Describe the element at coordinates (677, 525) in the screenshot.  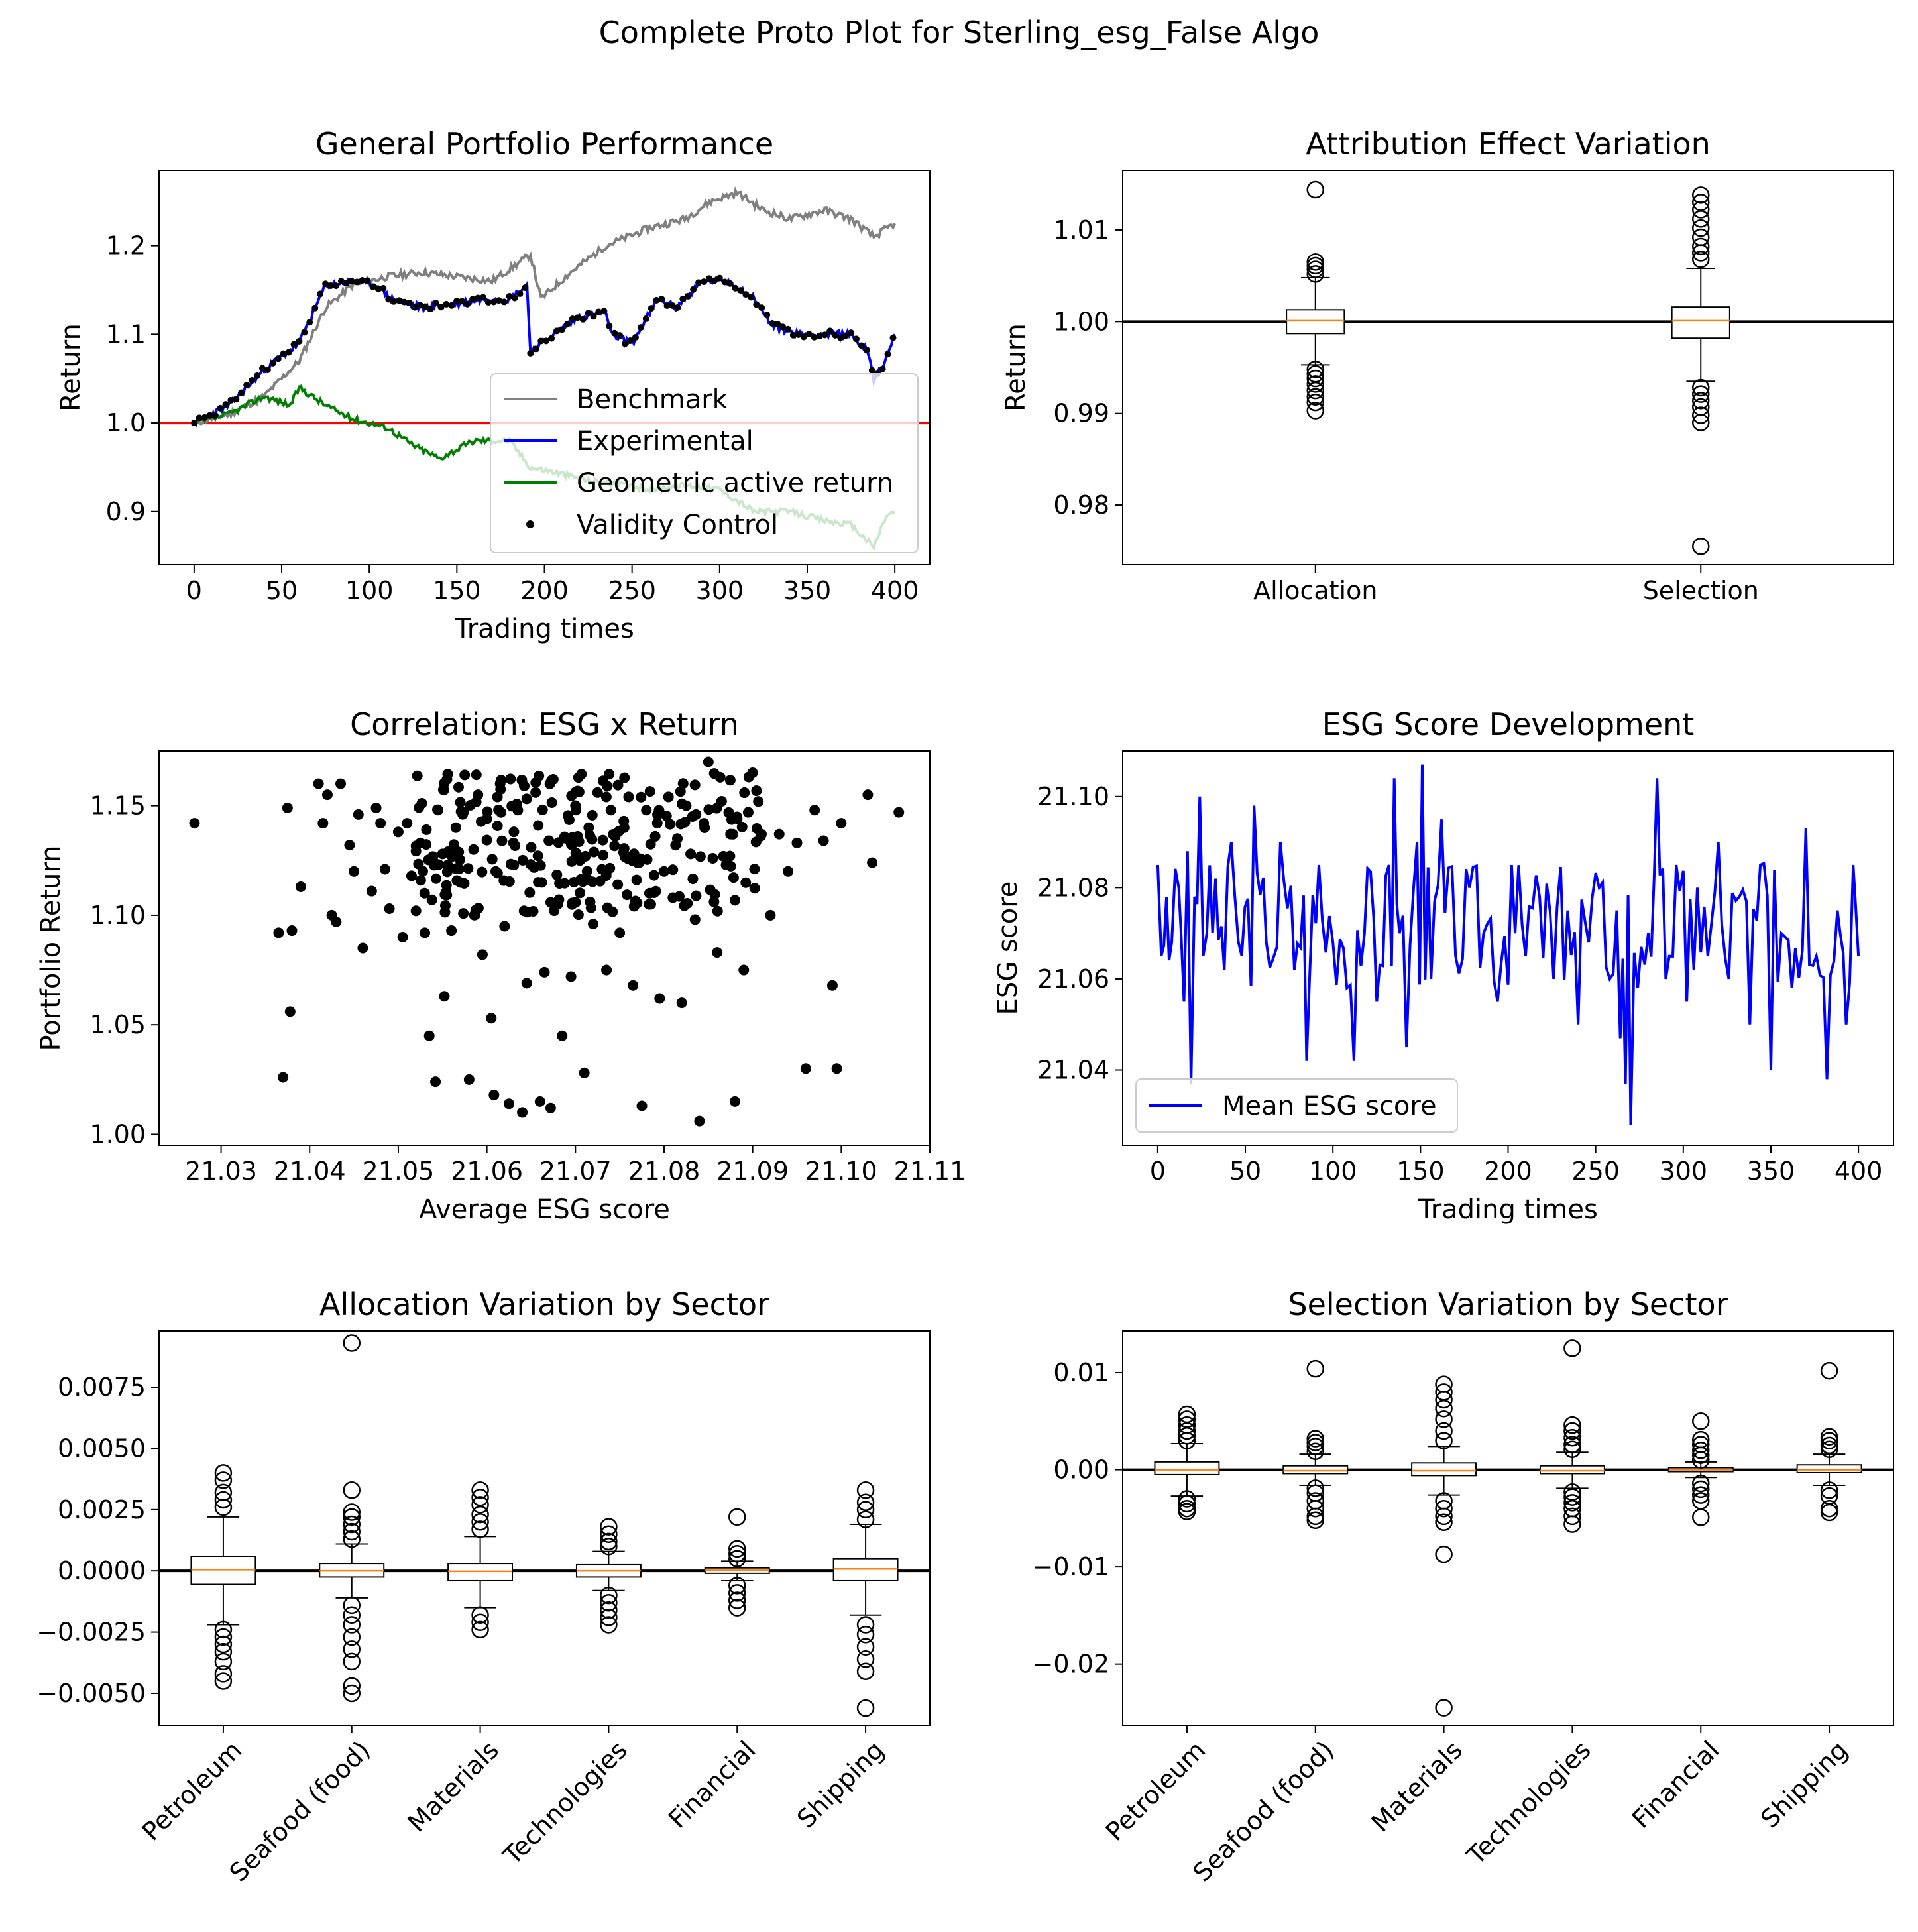
I see `legend-entry: Validity Control` at that location.